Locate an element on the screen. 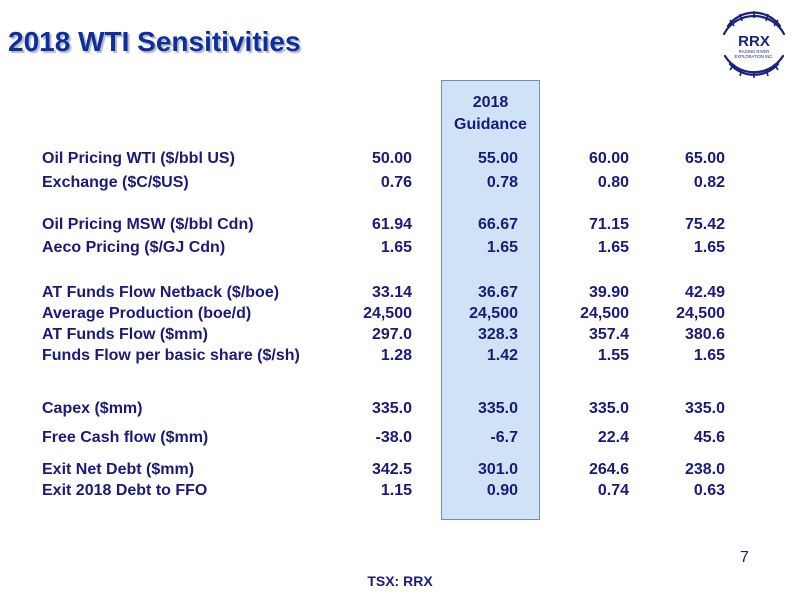  value-cell: 36.67 is located at coordinates (497, 292).